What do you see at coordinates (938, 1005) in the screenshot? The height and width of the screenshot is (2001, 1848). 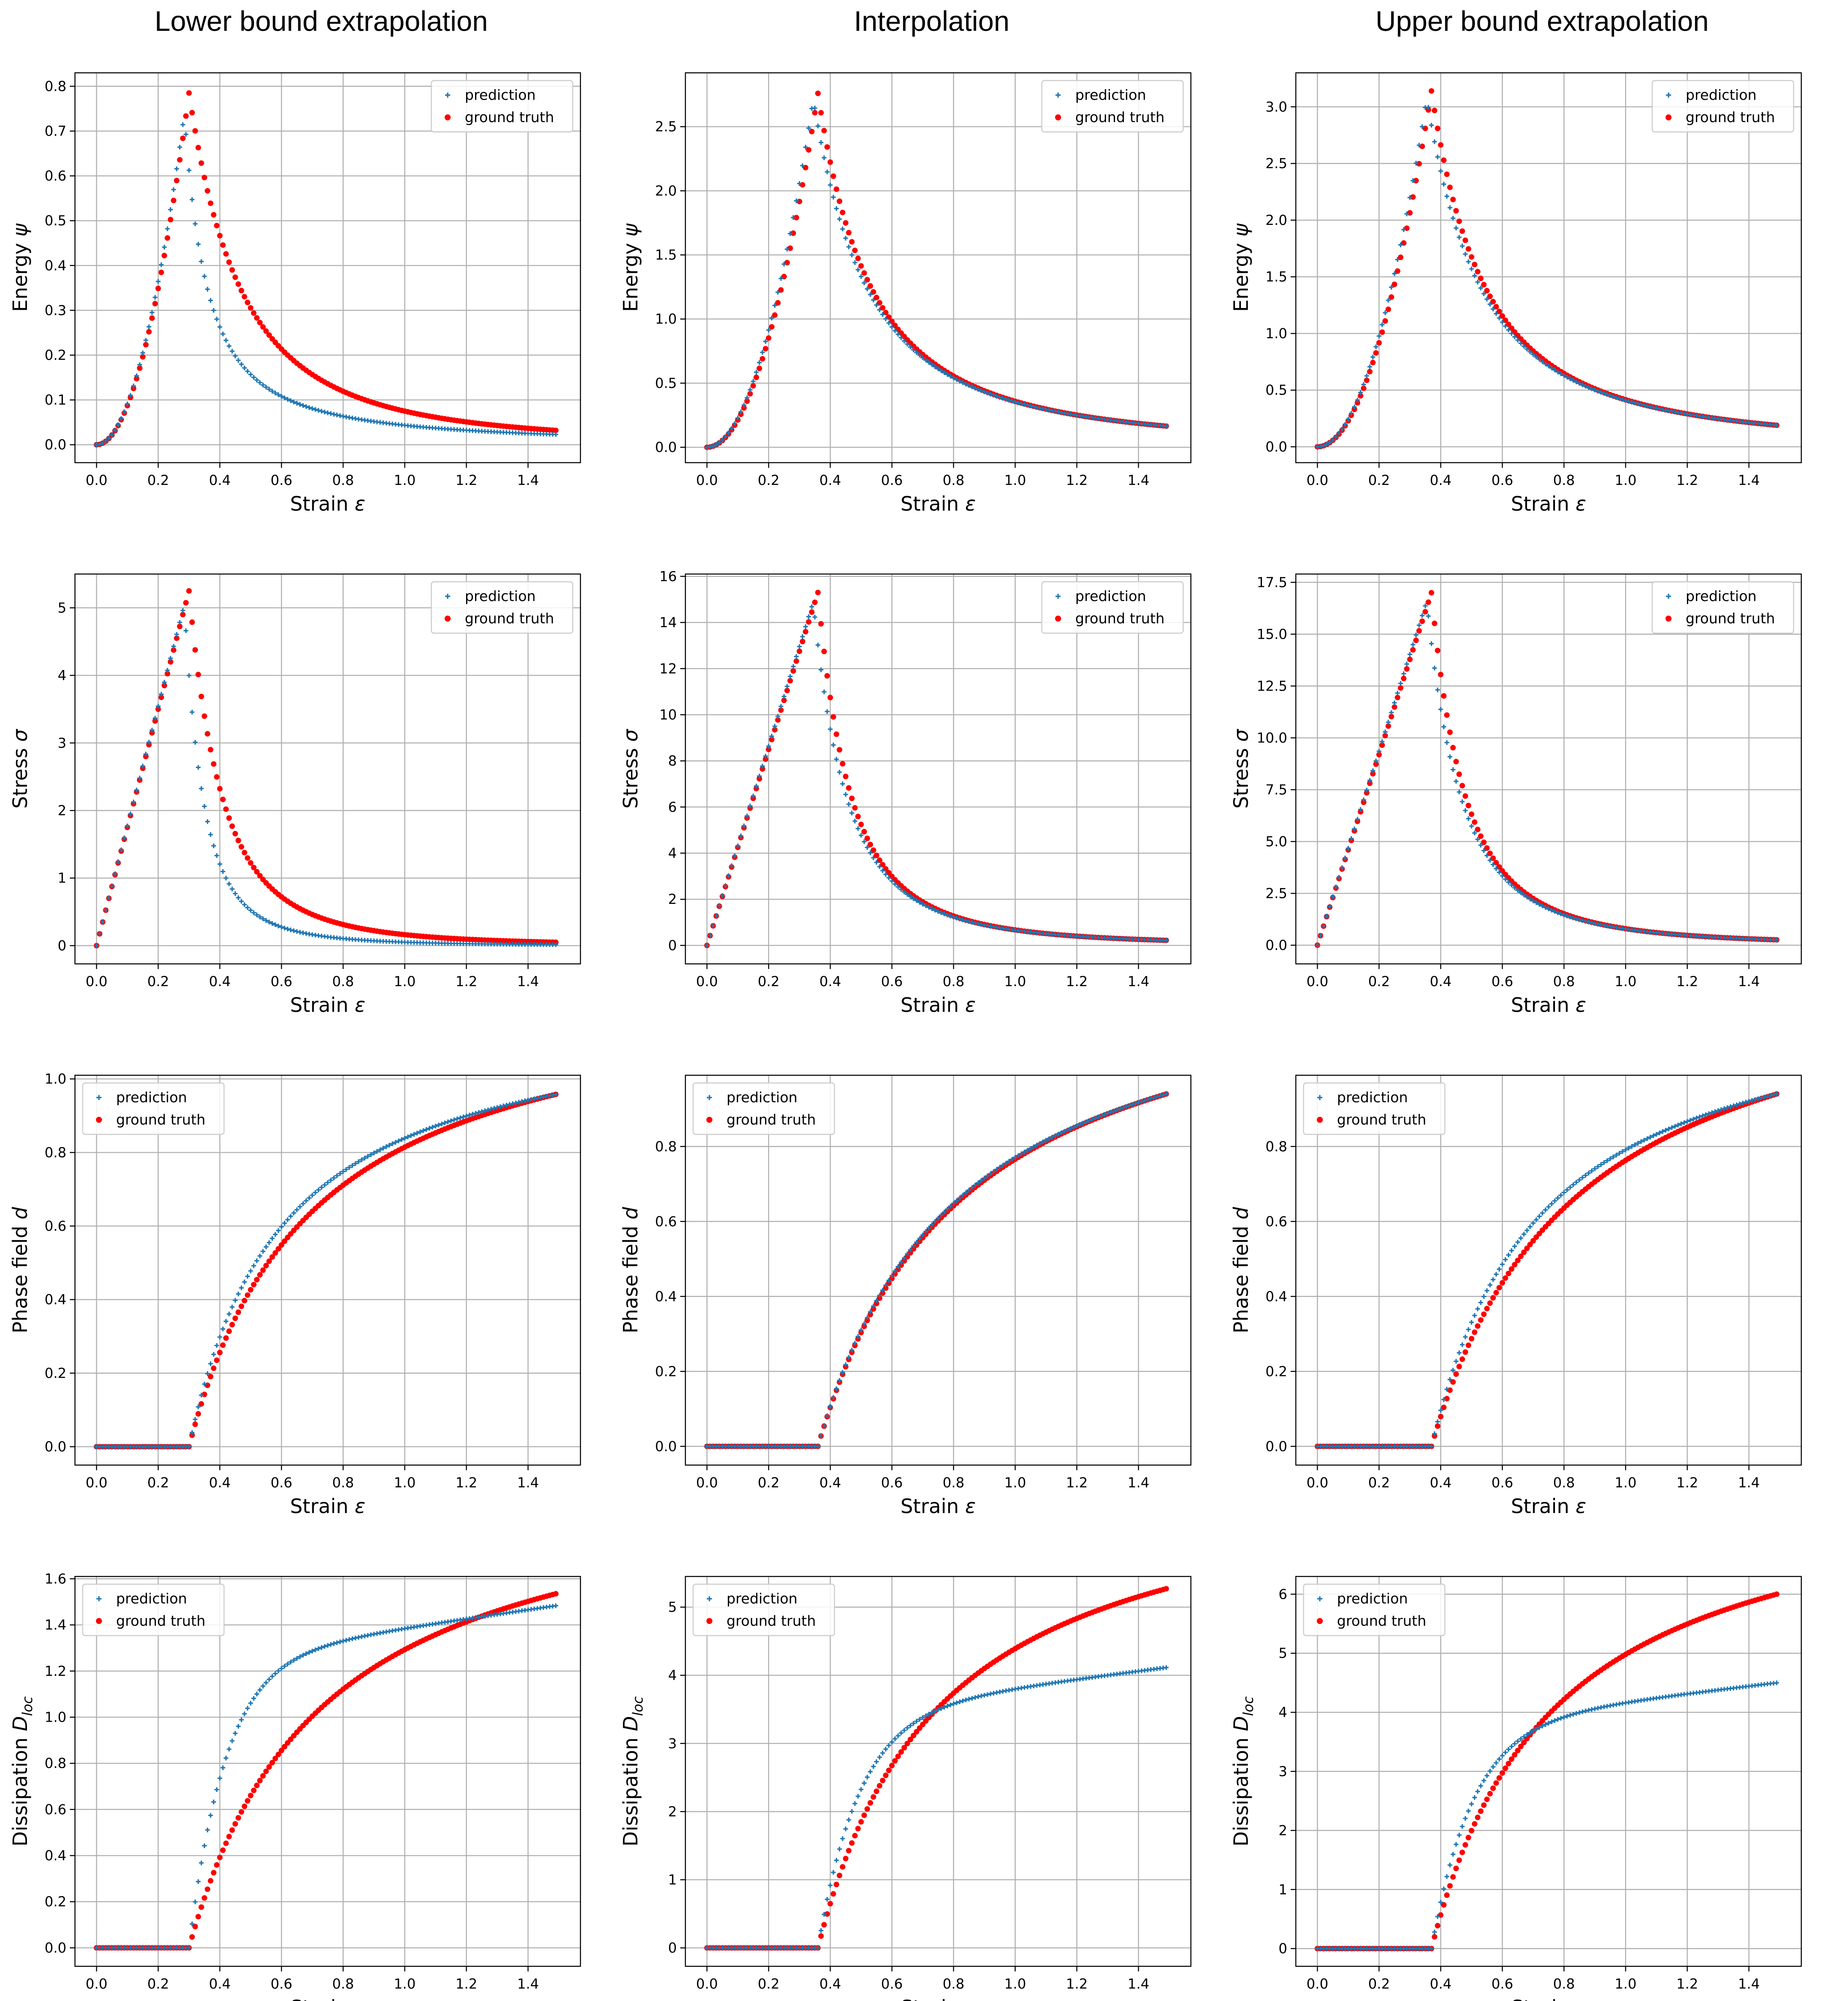 I see `x-axis-label: Strain ε` at bounding box center [938, 1005].